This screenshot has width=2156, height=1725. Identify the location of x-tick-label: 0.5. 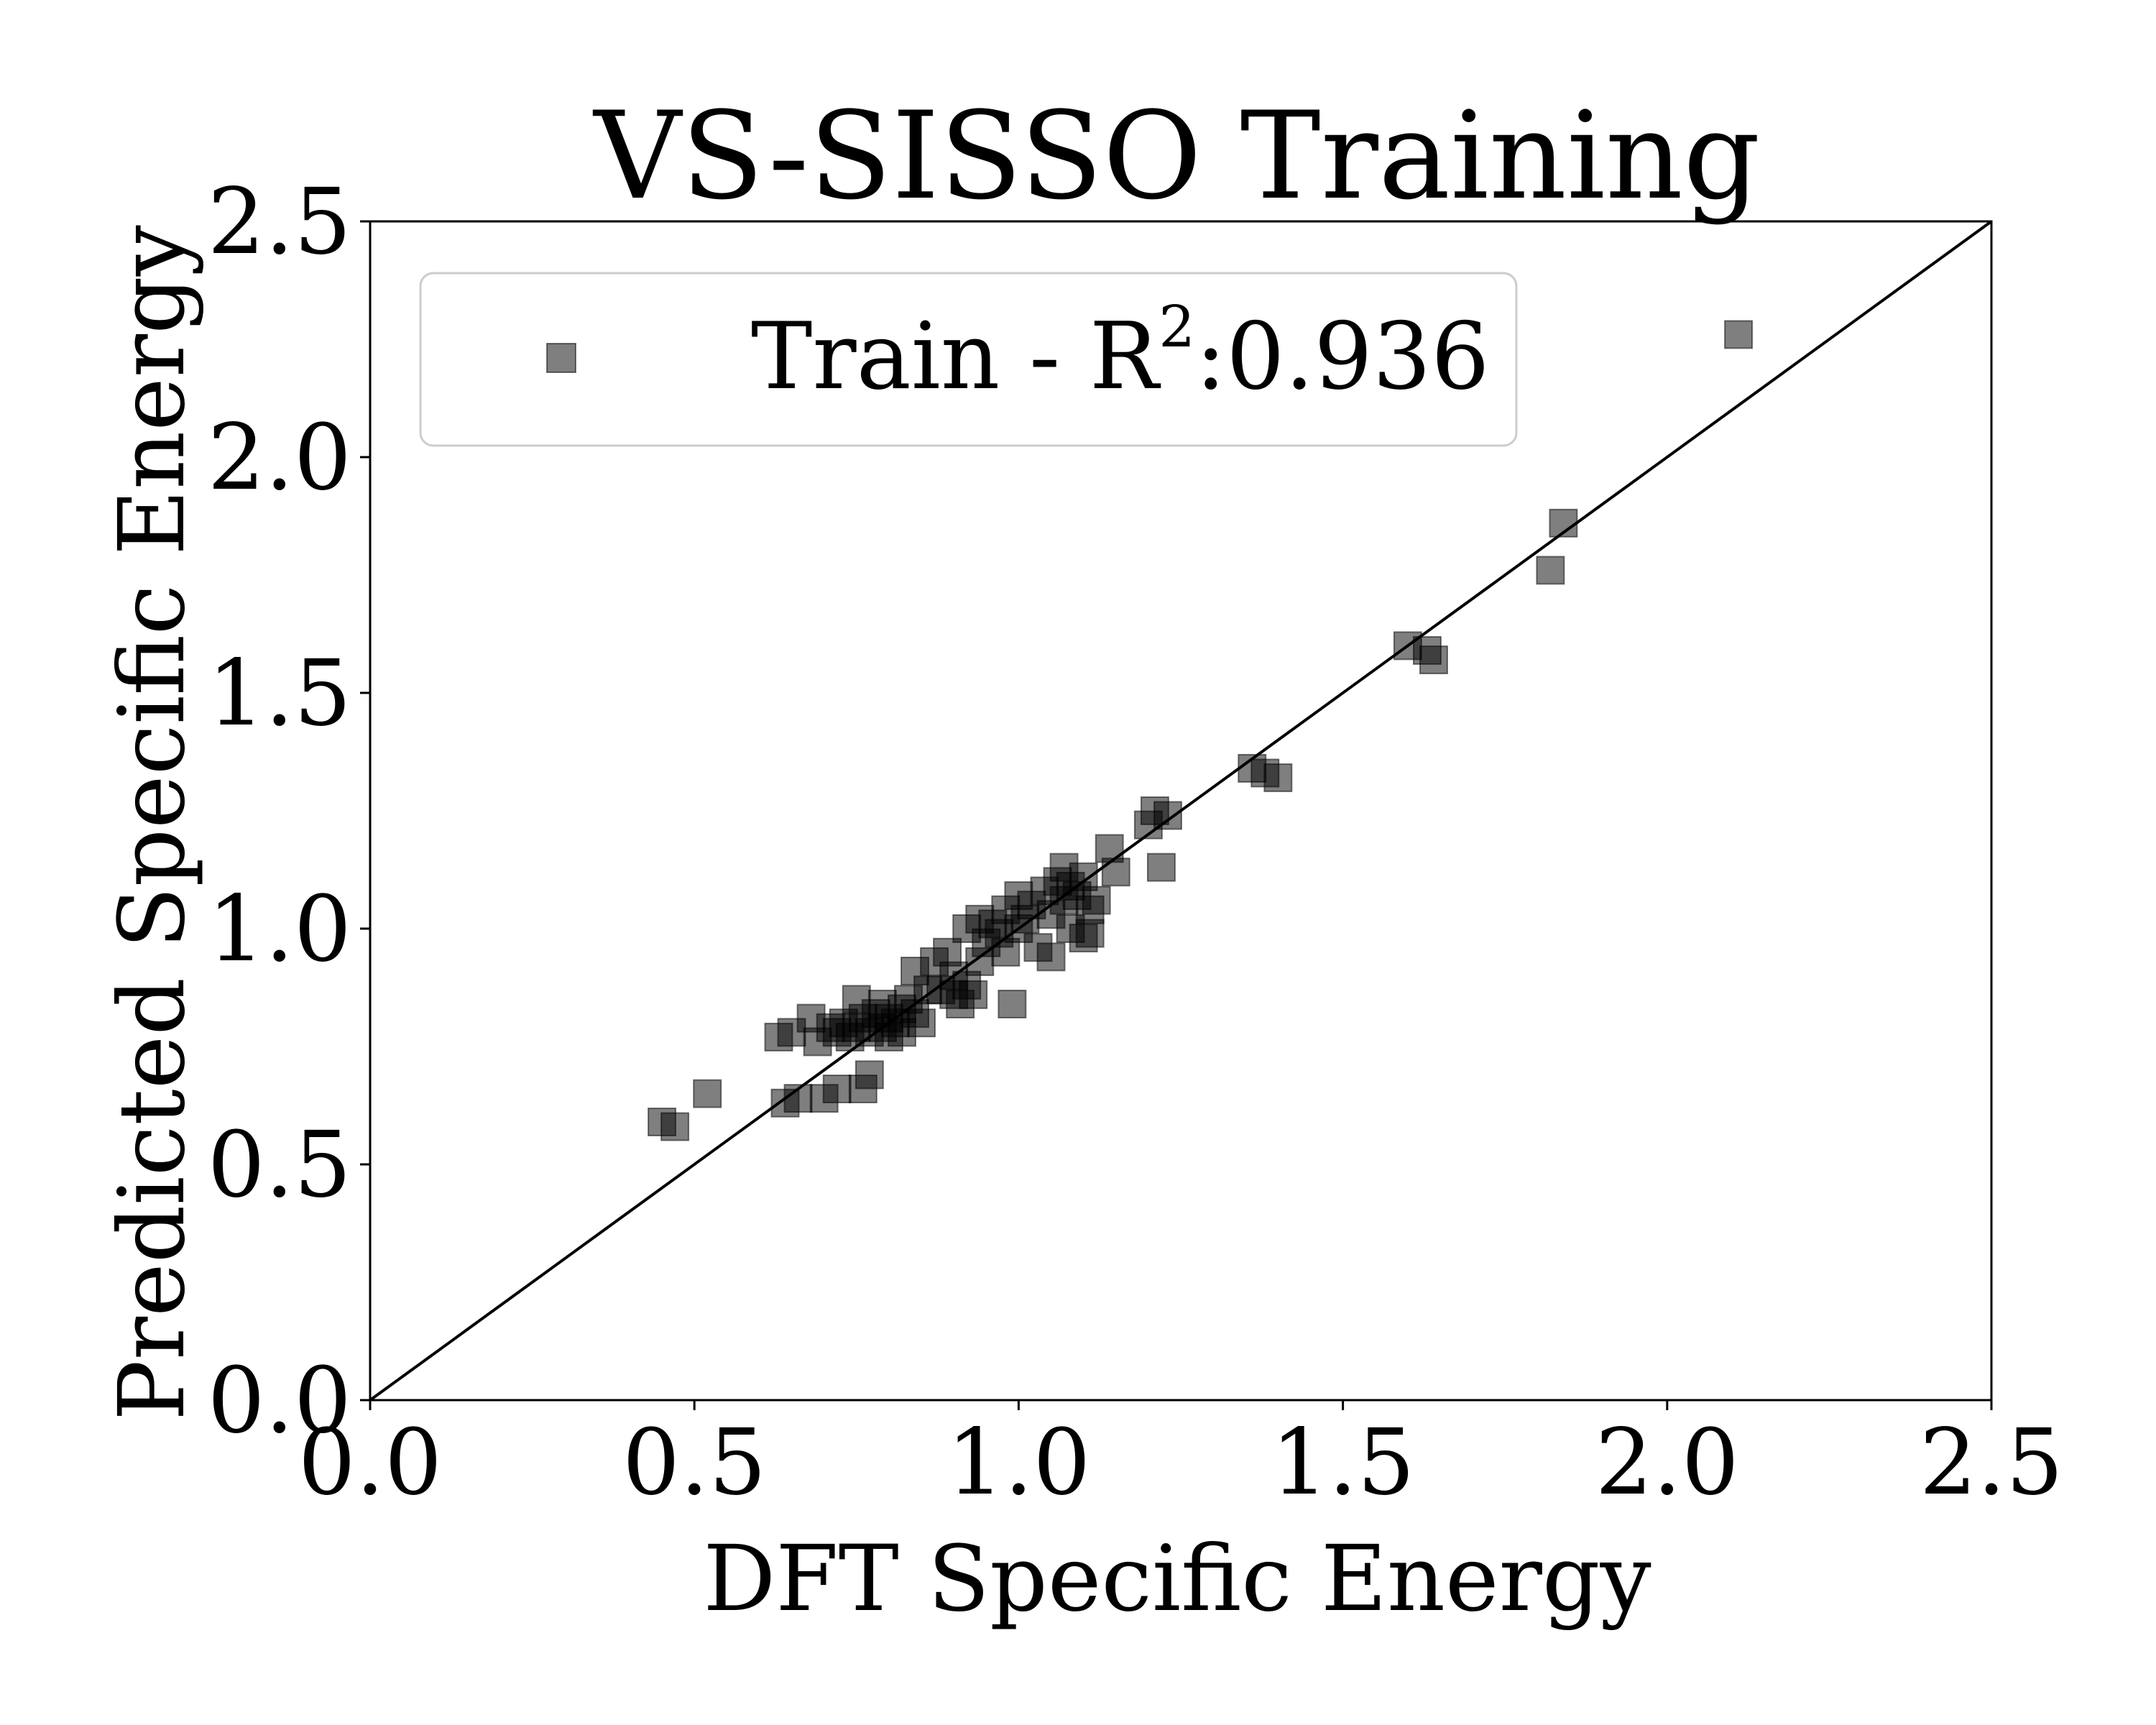
(694, 1462).